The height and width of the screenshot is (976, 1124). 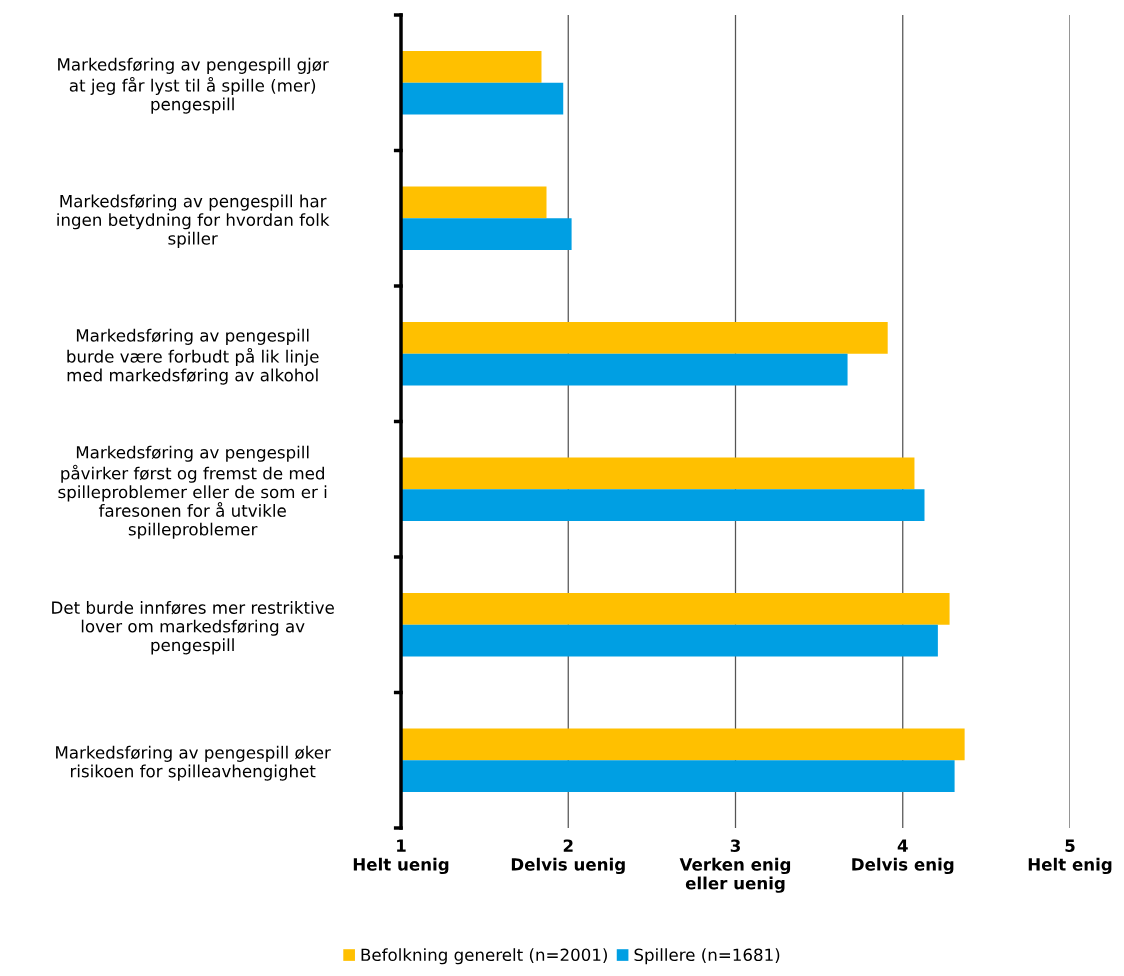 What do you see at coordinates (707, 956) in the screenshot?
I see `legend-label: Spillere (n=1681)` at bounding box center [707, 956].